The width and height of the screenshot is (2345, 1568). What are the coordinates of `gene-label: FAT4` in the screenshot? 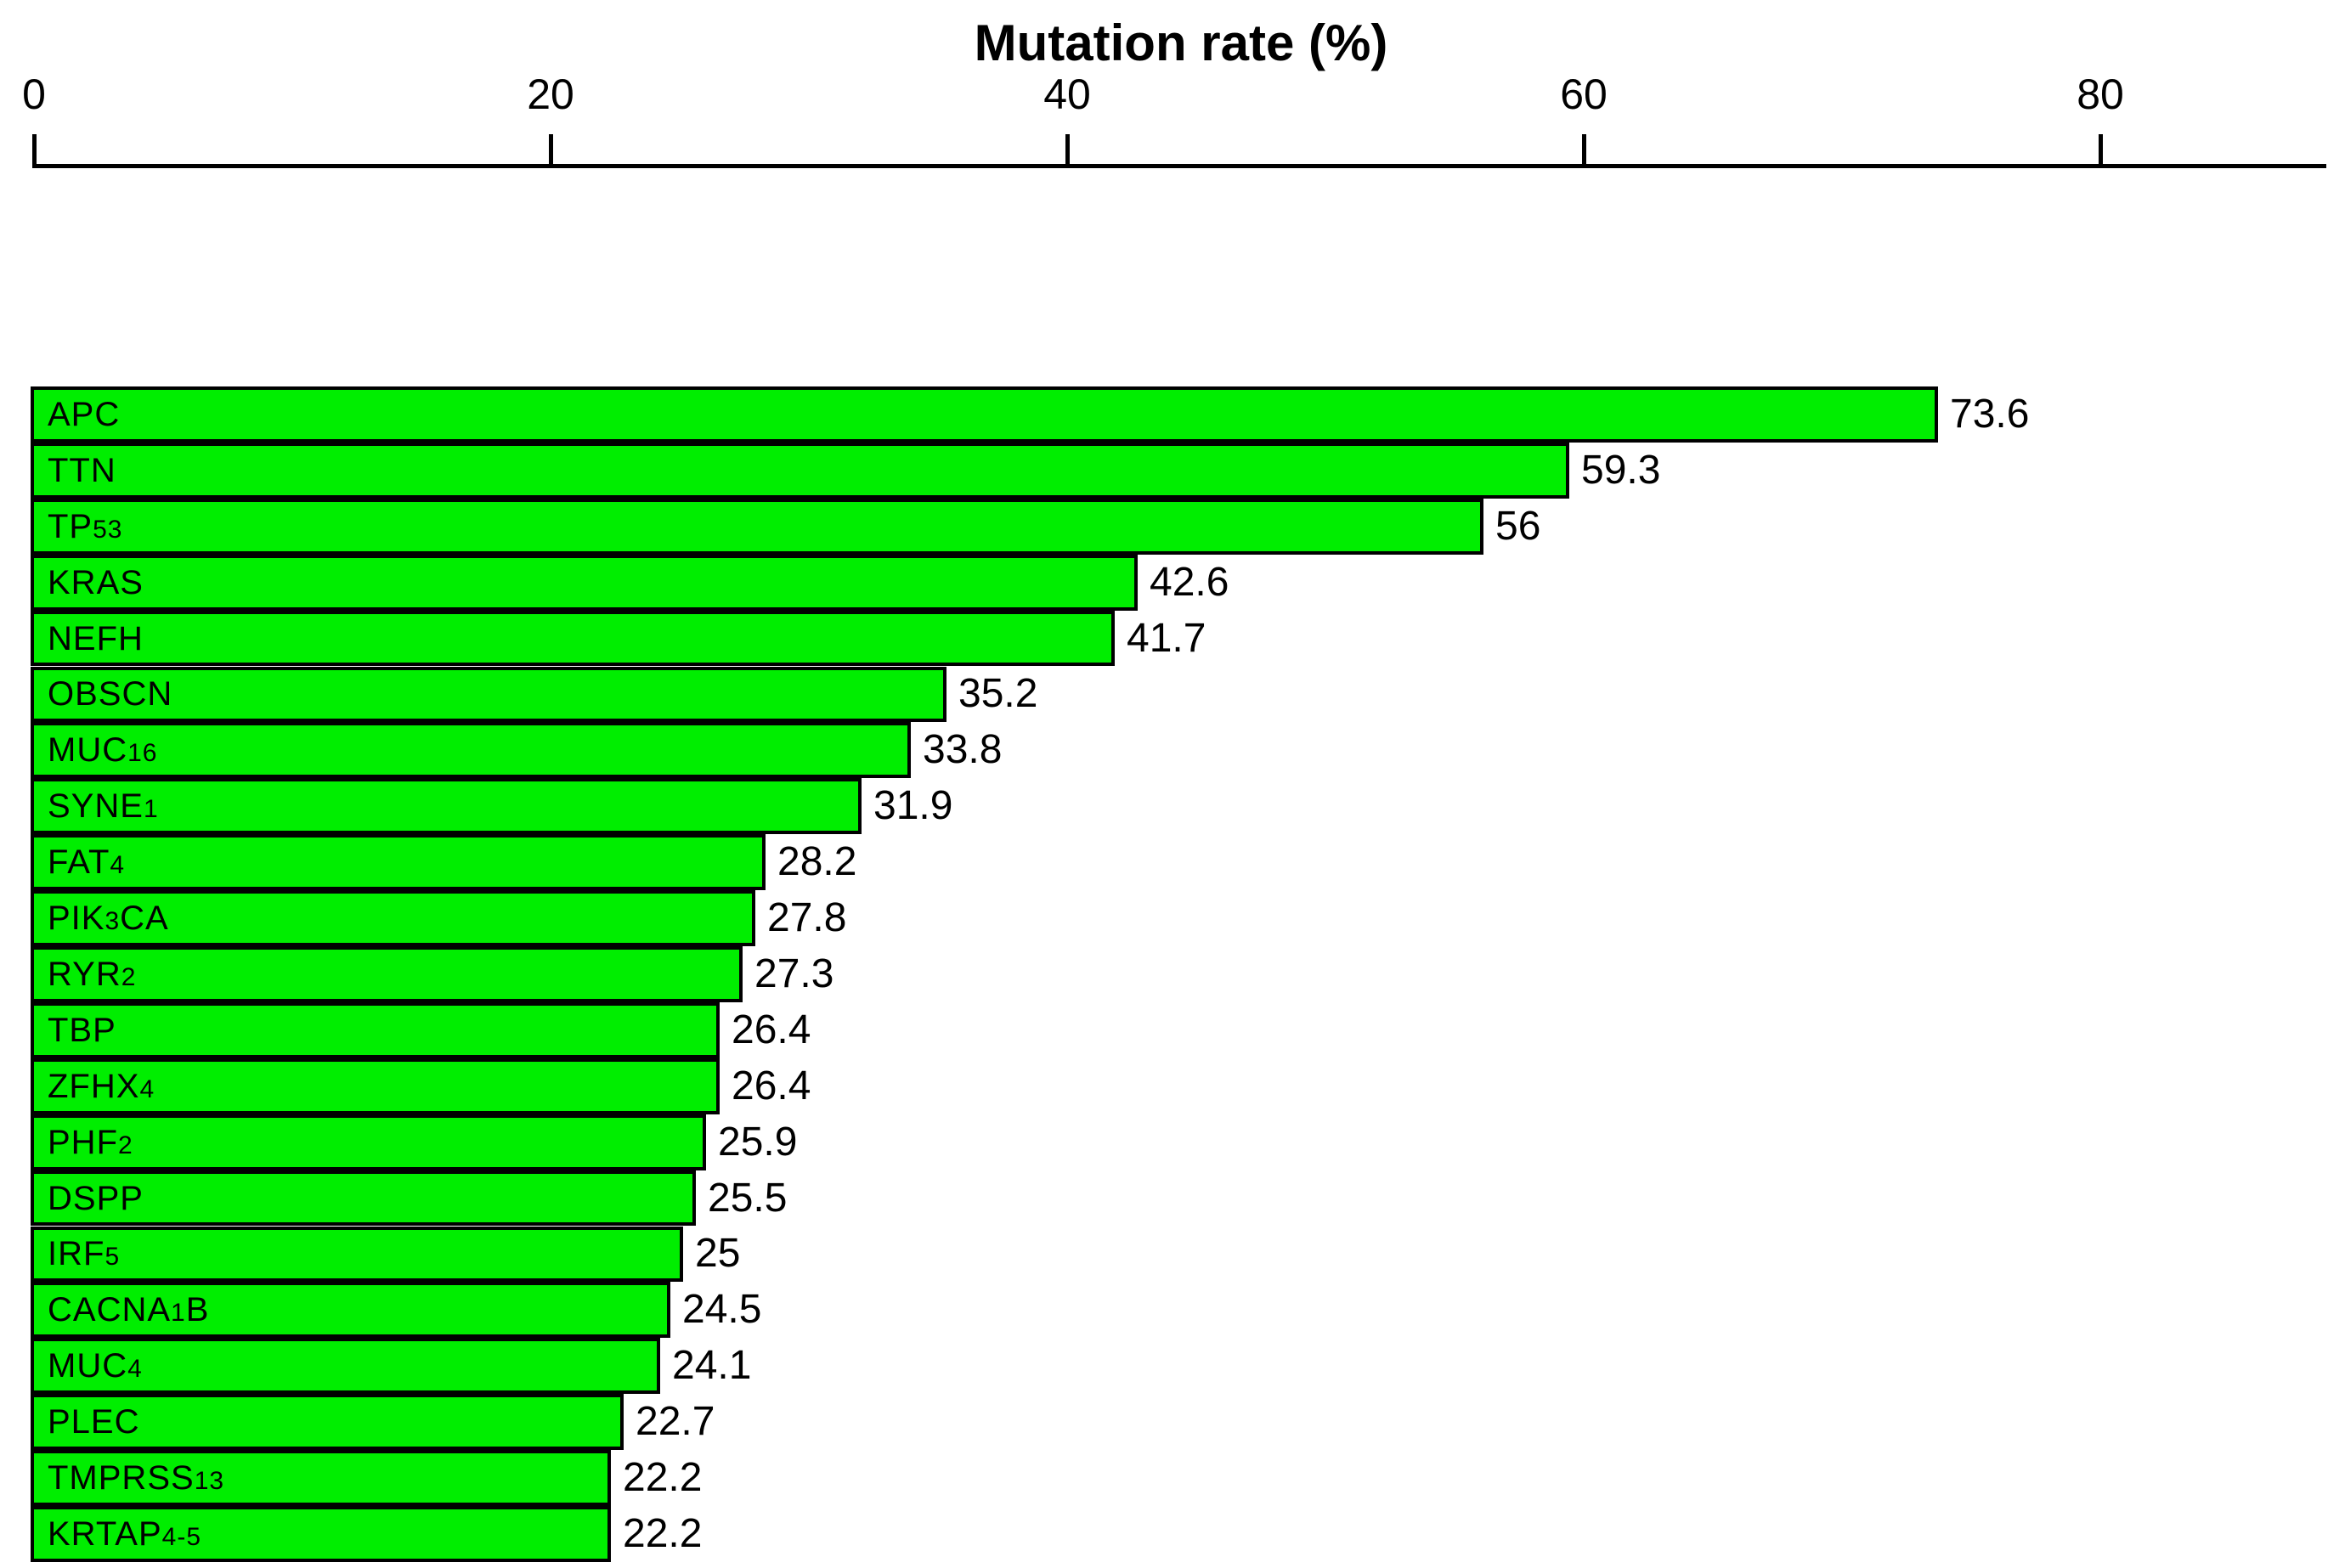 It's located at (87, 863).